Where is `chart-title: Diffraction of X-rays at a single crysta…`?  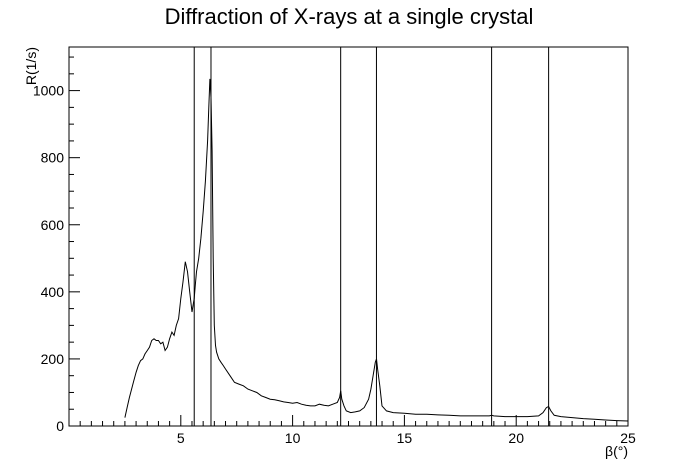
chart-title: Diffraction of X-rays at a single crysta… is located at coordinates (349, 16).